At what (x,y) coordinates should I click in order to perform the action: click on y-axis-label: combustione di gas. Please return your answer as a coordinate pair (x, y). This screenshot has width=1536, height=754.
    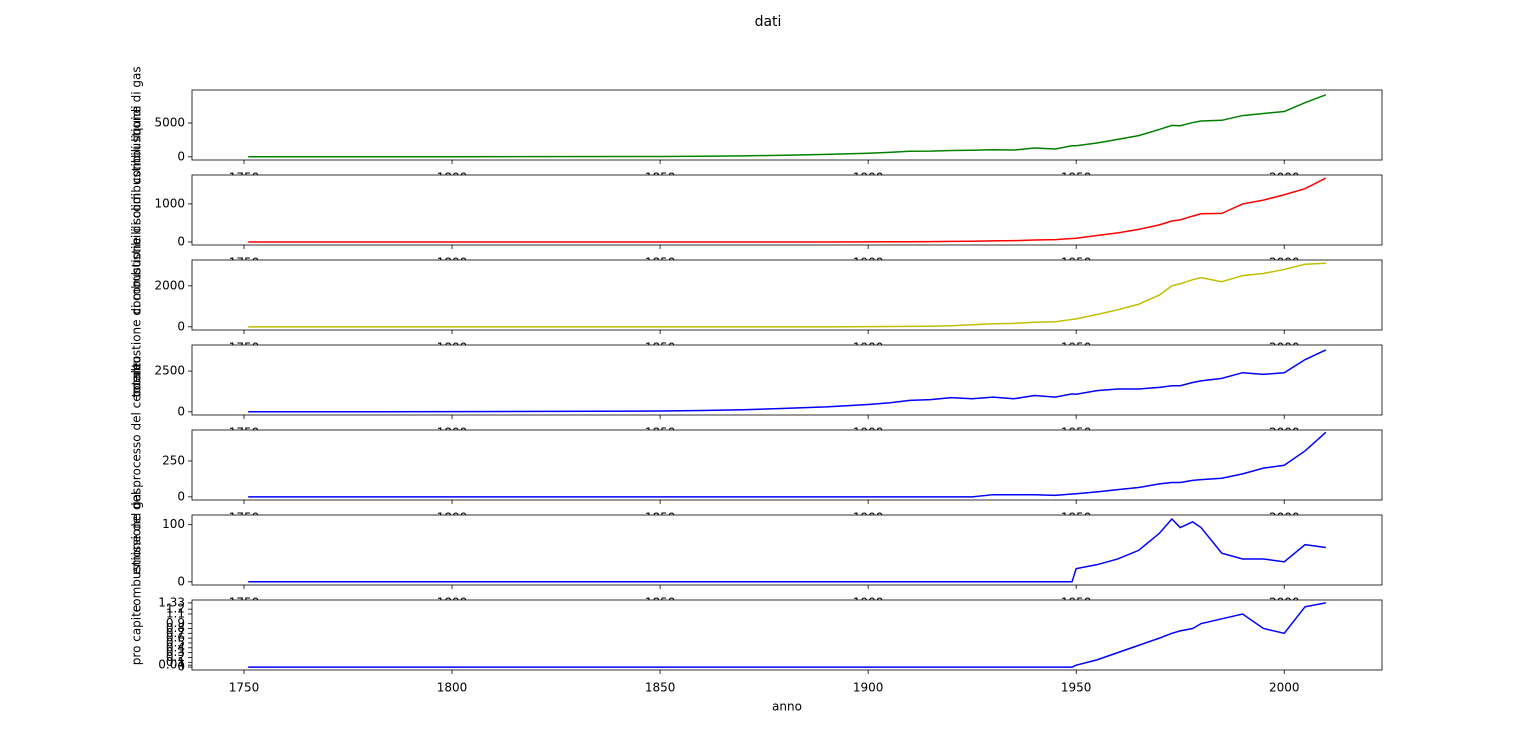
    Looking at the image, I should click on (137, 124).